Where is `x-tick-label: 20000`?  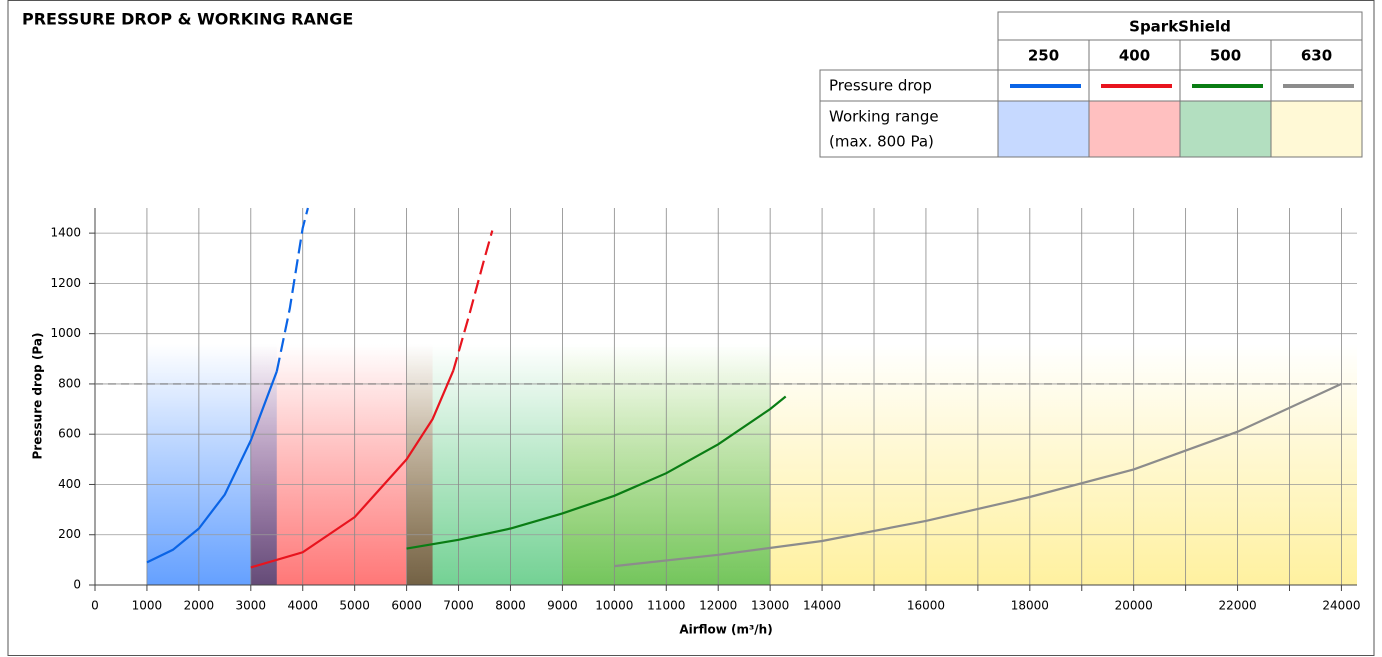
x-tick-label: 20000 is located at coordinates (1134, 606).